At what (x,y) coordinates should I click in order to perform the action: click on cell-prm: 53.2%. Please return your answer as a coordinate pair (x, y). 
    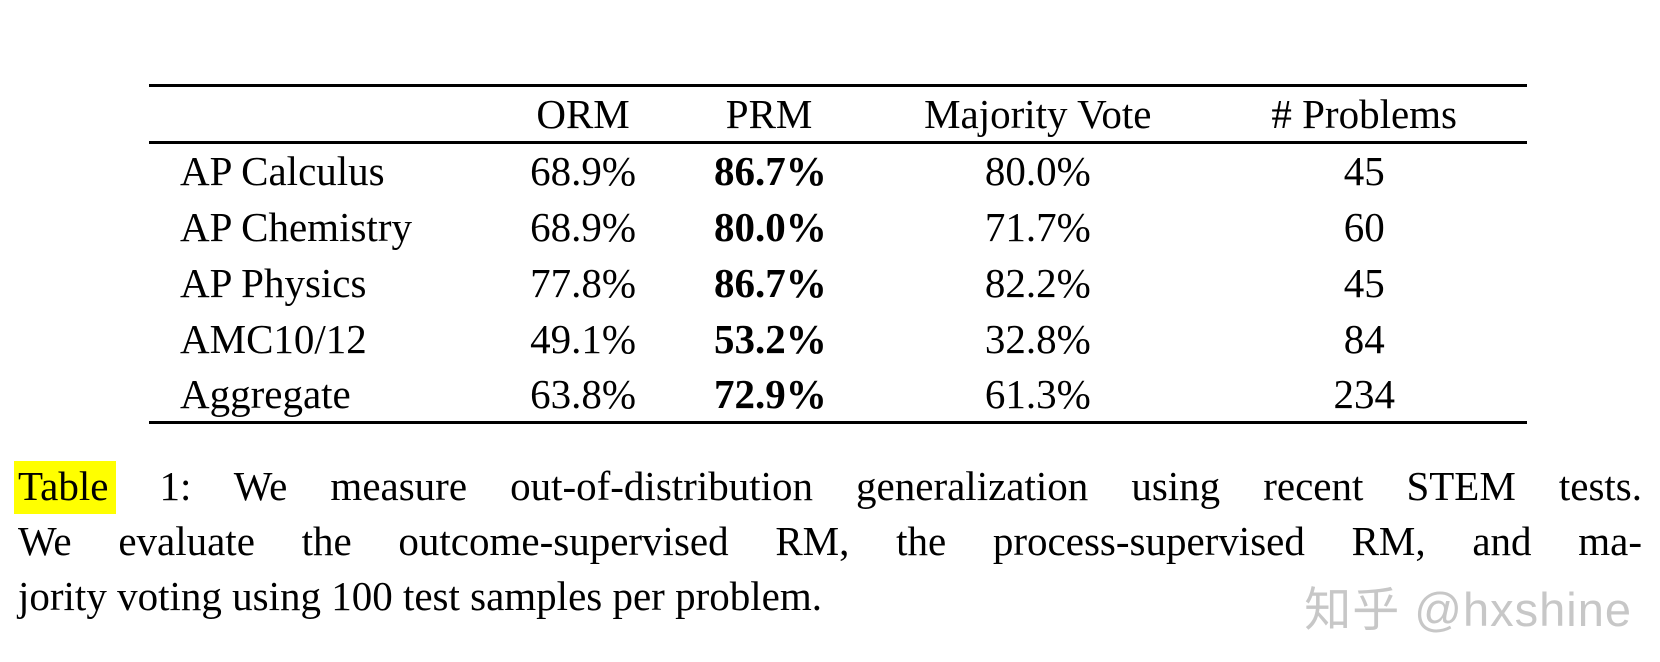
    Looking at the image, I should click on (770, 338).